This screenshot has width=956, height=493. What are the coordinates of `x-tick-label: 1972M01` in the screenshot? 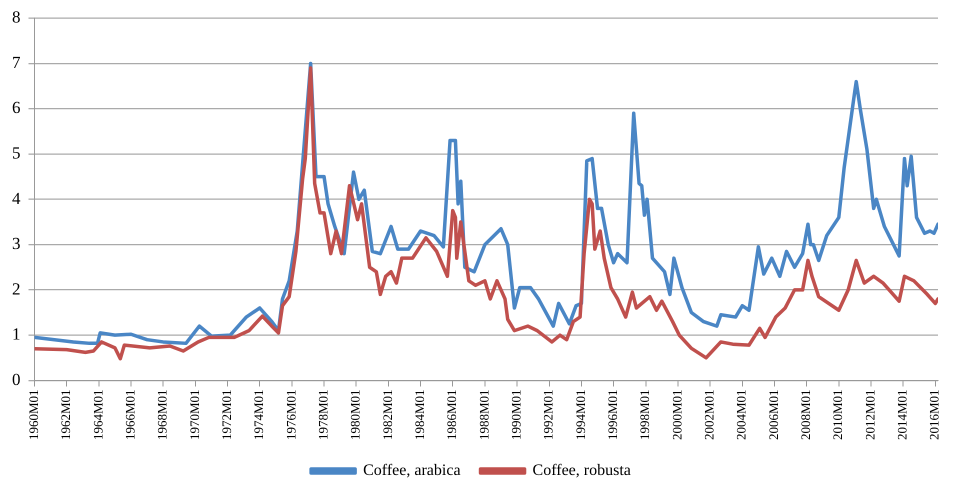 It's located at (226, 414).